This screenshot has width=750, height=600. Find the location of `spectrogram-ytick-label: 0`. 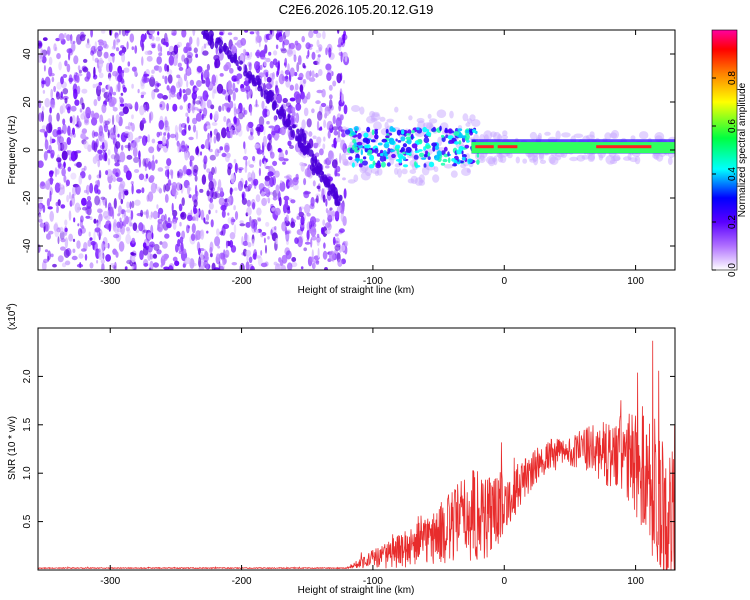

spectrogram-ytick-label: 0 is located at coordinates (27, 150).